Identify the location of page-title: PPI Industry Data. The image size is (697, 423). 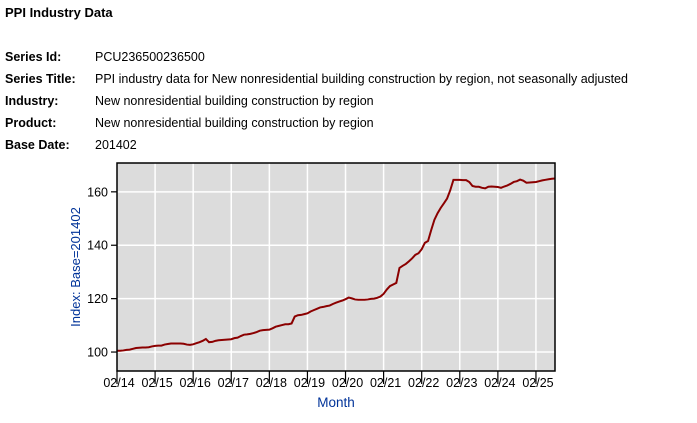
(59, 12).